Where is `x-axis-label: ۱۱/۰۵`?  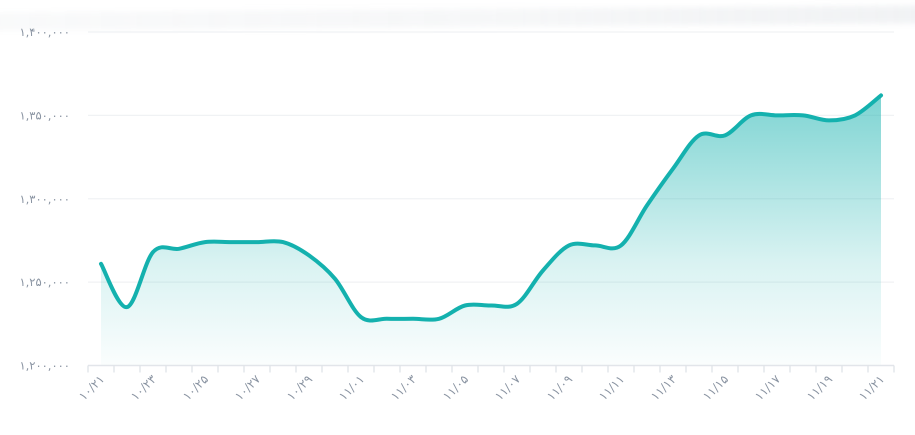 x-axis-label: ۱۱/۰۵ is located at coordinates (455, 387).